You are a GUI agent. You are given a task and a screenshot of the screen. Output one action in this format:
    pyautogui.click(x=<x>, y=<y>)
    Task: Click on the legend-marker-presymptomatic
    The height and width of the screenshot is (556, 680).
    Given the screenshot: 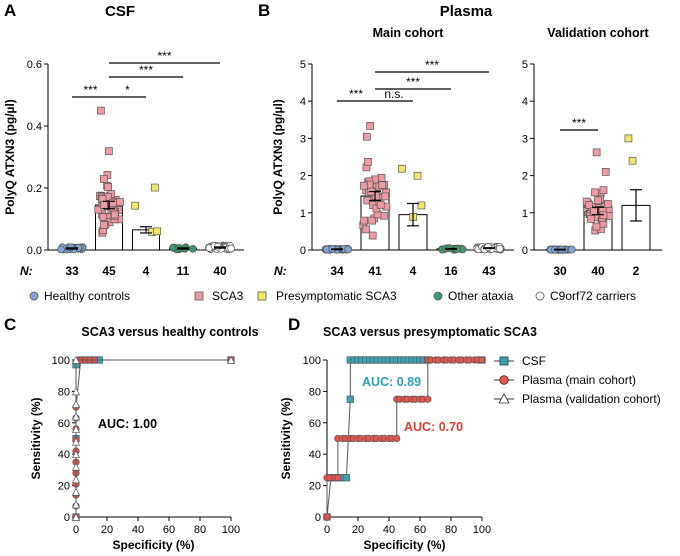 What is the action you would take?
    pyautogui.click(x=262, y=296)
    